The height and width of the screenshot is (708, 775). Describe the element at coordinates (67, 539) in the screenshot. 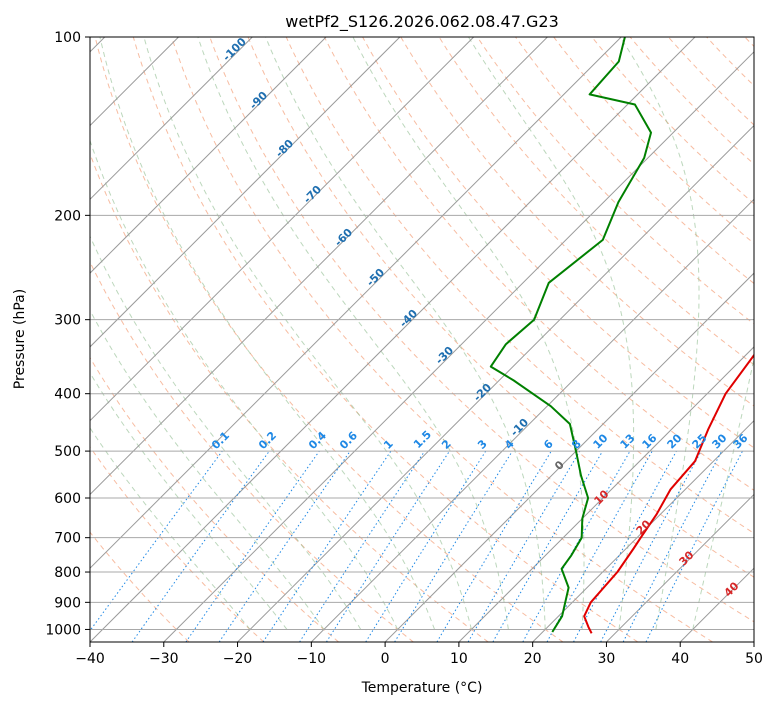

I see `y-tick-label: 700` at that location.